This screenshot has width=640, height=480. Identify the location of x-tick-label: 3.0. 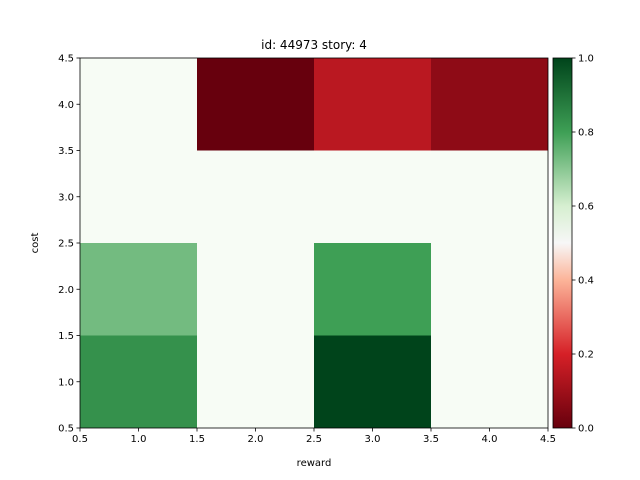
(373, 439).